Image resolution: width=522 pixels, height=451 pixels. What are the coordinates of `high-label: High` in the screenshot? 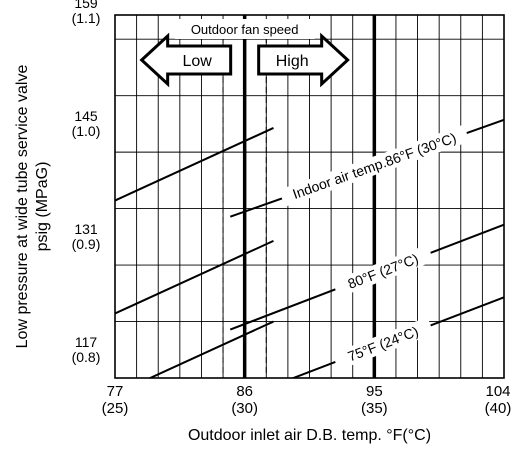 It's located at (292, 61).